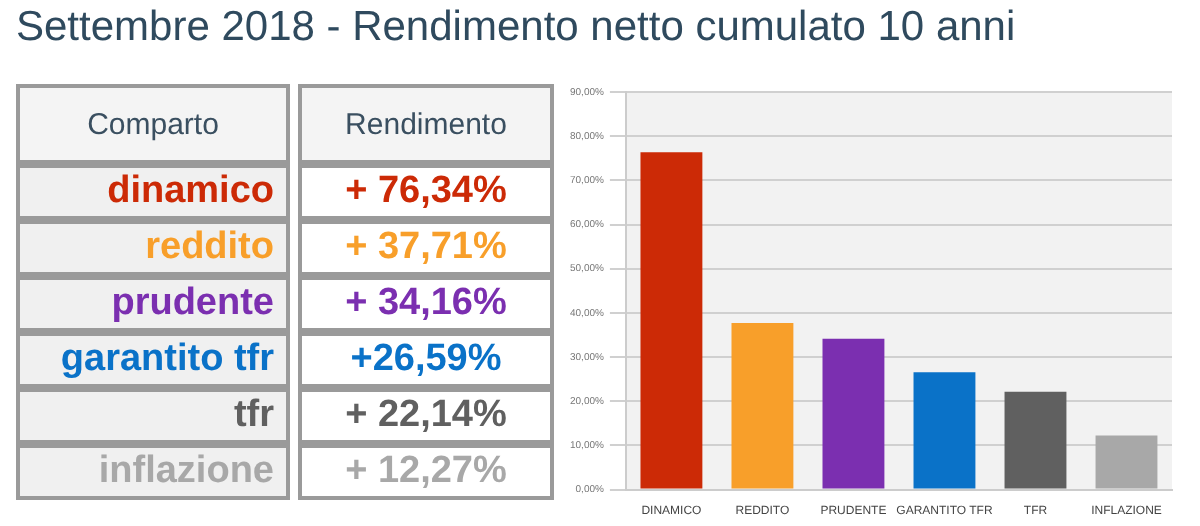  Describe the element at coordinates (153, 192) in the screenshot. I see `text: dinamico` at that location.